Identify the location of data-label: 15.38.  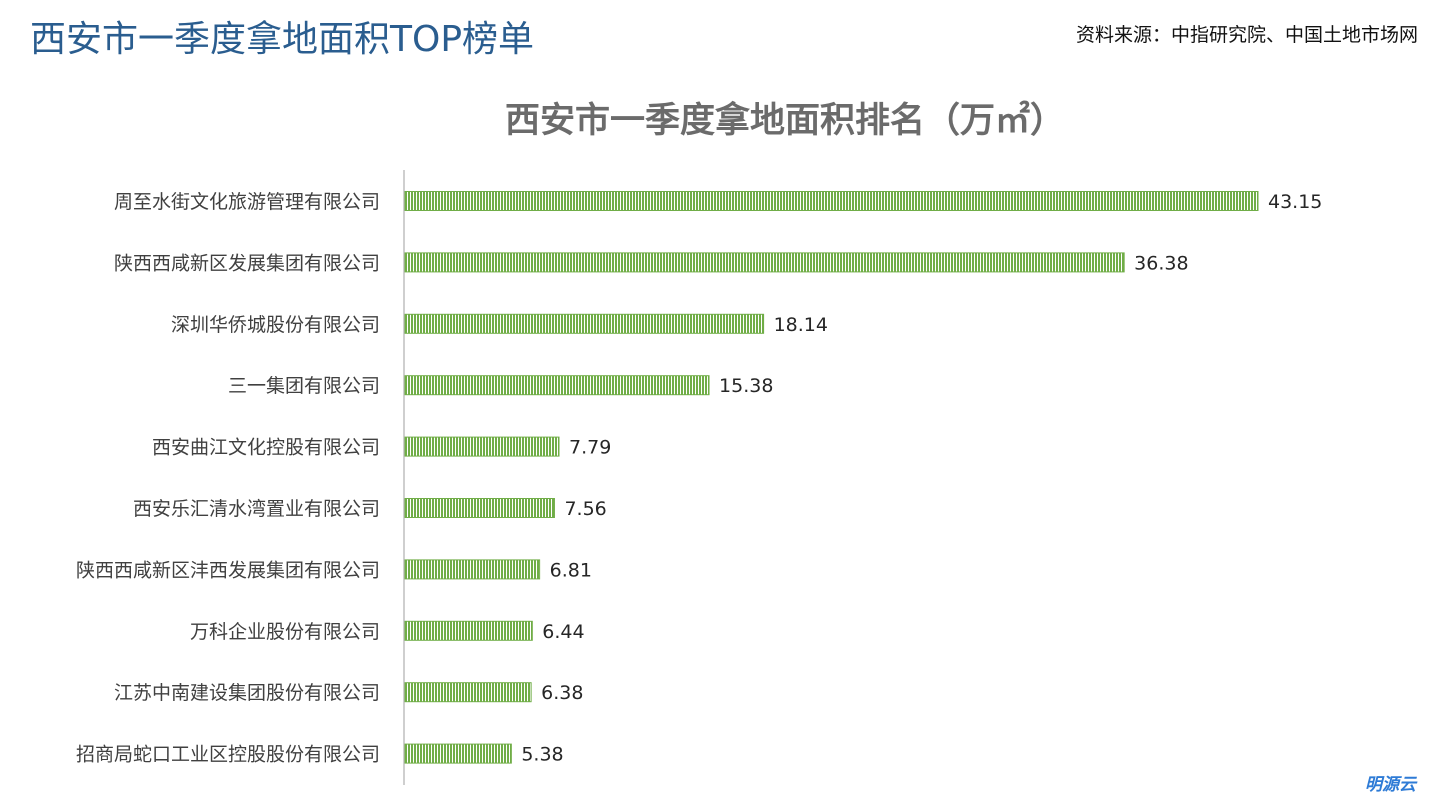
(746, 386).